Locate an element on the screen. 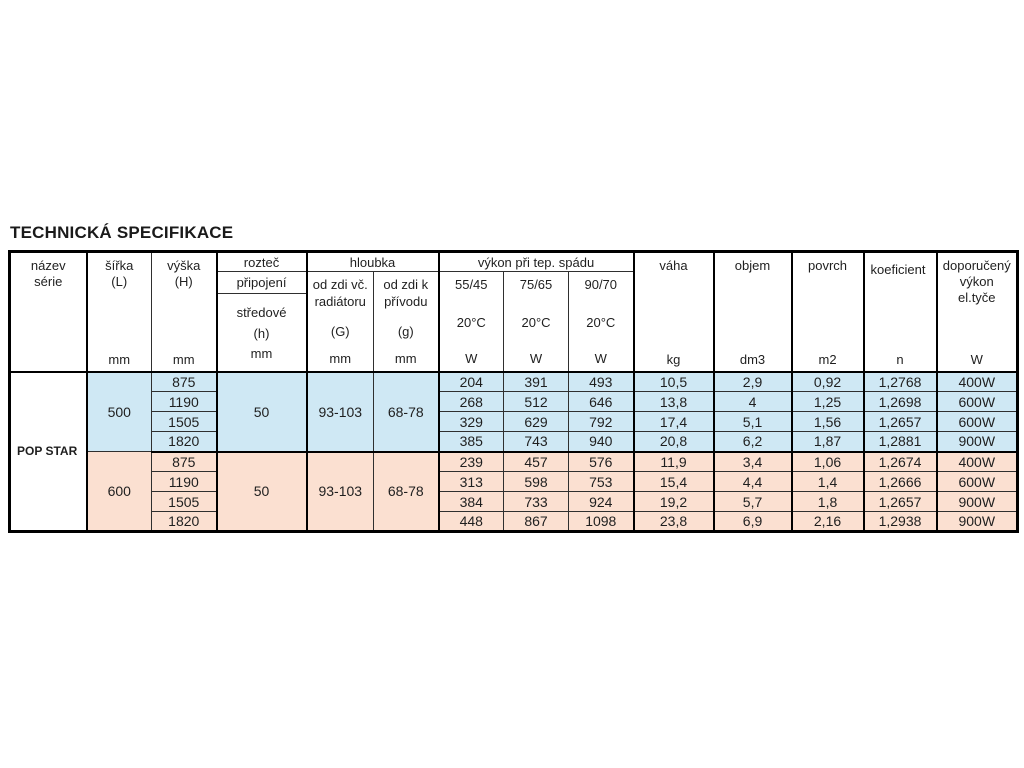 The height and width of the screenshot is (768, 1024). cell-vykon-90-70: 792 is located at coordinates (601, 421).